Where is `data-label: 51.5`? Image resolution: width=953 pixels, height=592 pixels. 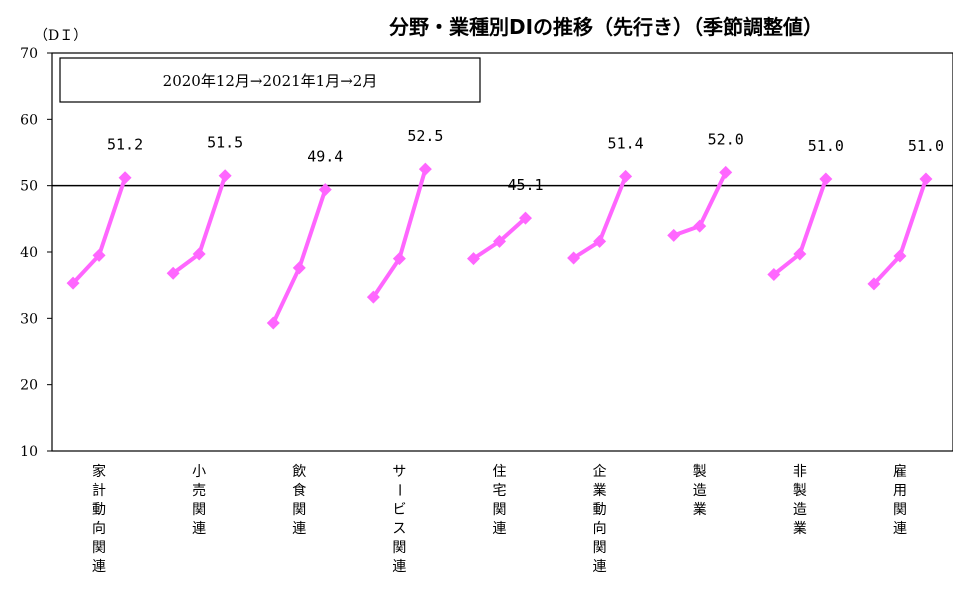 data-label: 51.5 is located at coordinates (225, 143).